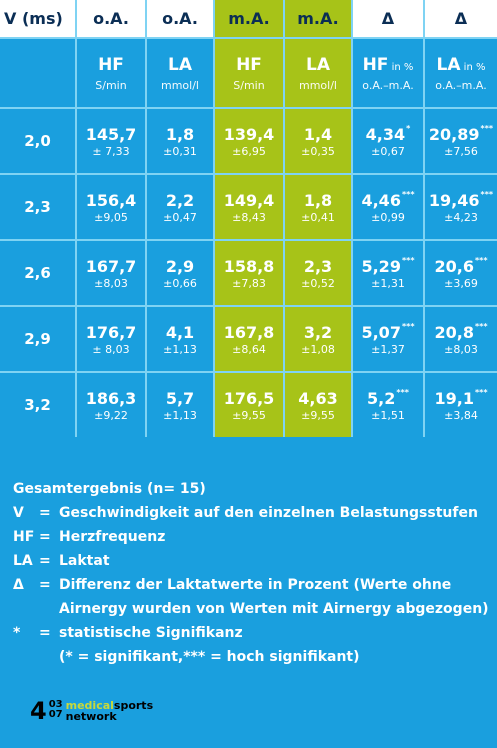  What do you see at coordinates (317, 404) in the screenshot?
I see `value-cell: 4,63 ±9,55` at bounding box center [317, 404].